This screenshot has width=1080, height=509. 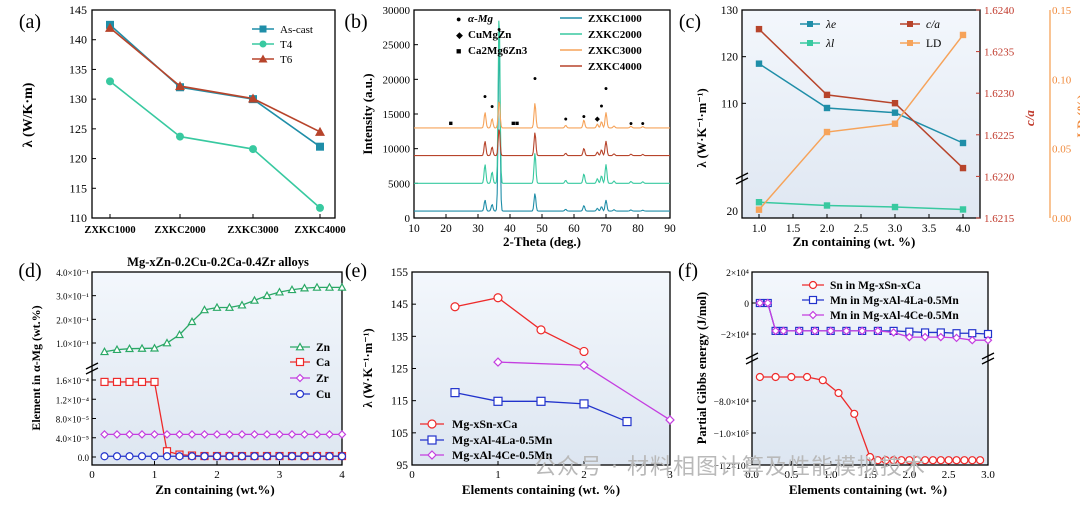 I want to click on ytick-label-e: 145, so click(x=400, y=305).